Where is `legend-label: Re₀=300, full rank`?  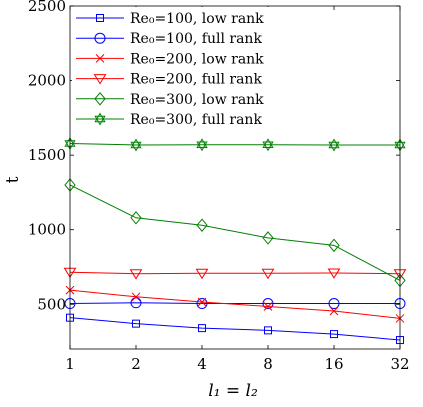 legend-label: Re₀=300, full rank is located at coordinates (196, 120).